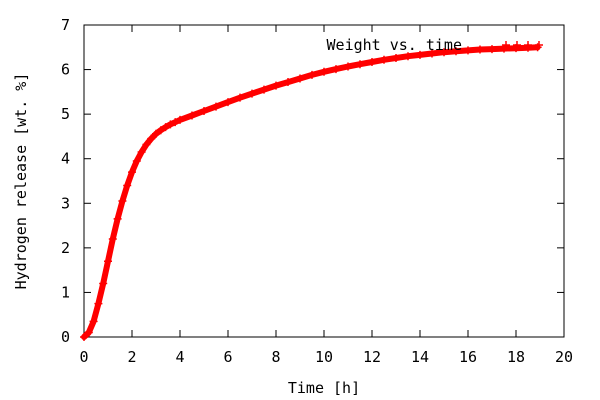  Describe the element at coordinates (83, 357) in the screenshot. I see `x-tick-label: 0` at that location.